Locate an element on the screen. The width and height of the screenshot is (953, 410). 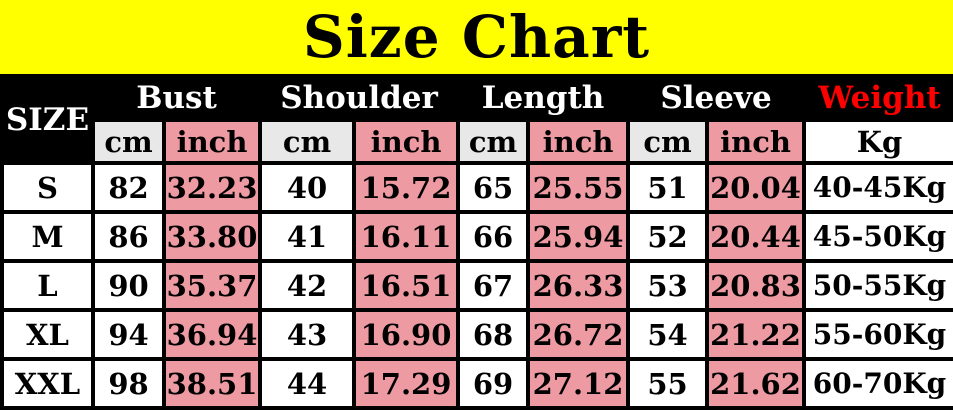
shoulder-inch-value: 16.11 is located at coordinates (406, 236).